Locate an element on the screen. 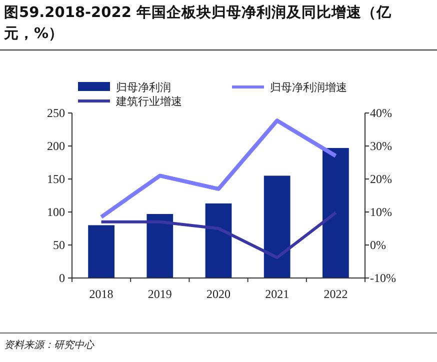 This screenshot has width=437, height=362. x-tick-label: 2019 is located at coordinates (160, 294).